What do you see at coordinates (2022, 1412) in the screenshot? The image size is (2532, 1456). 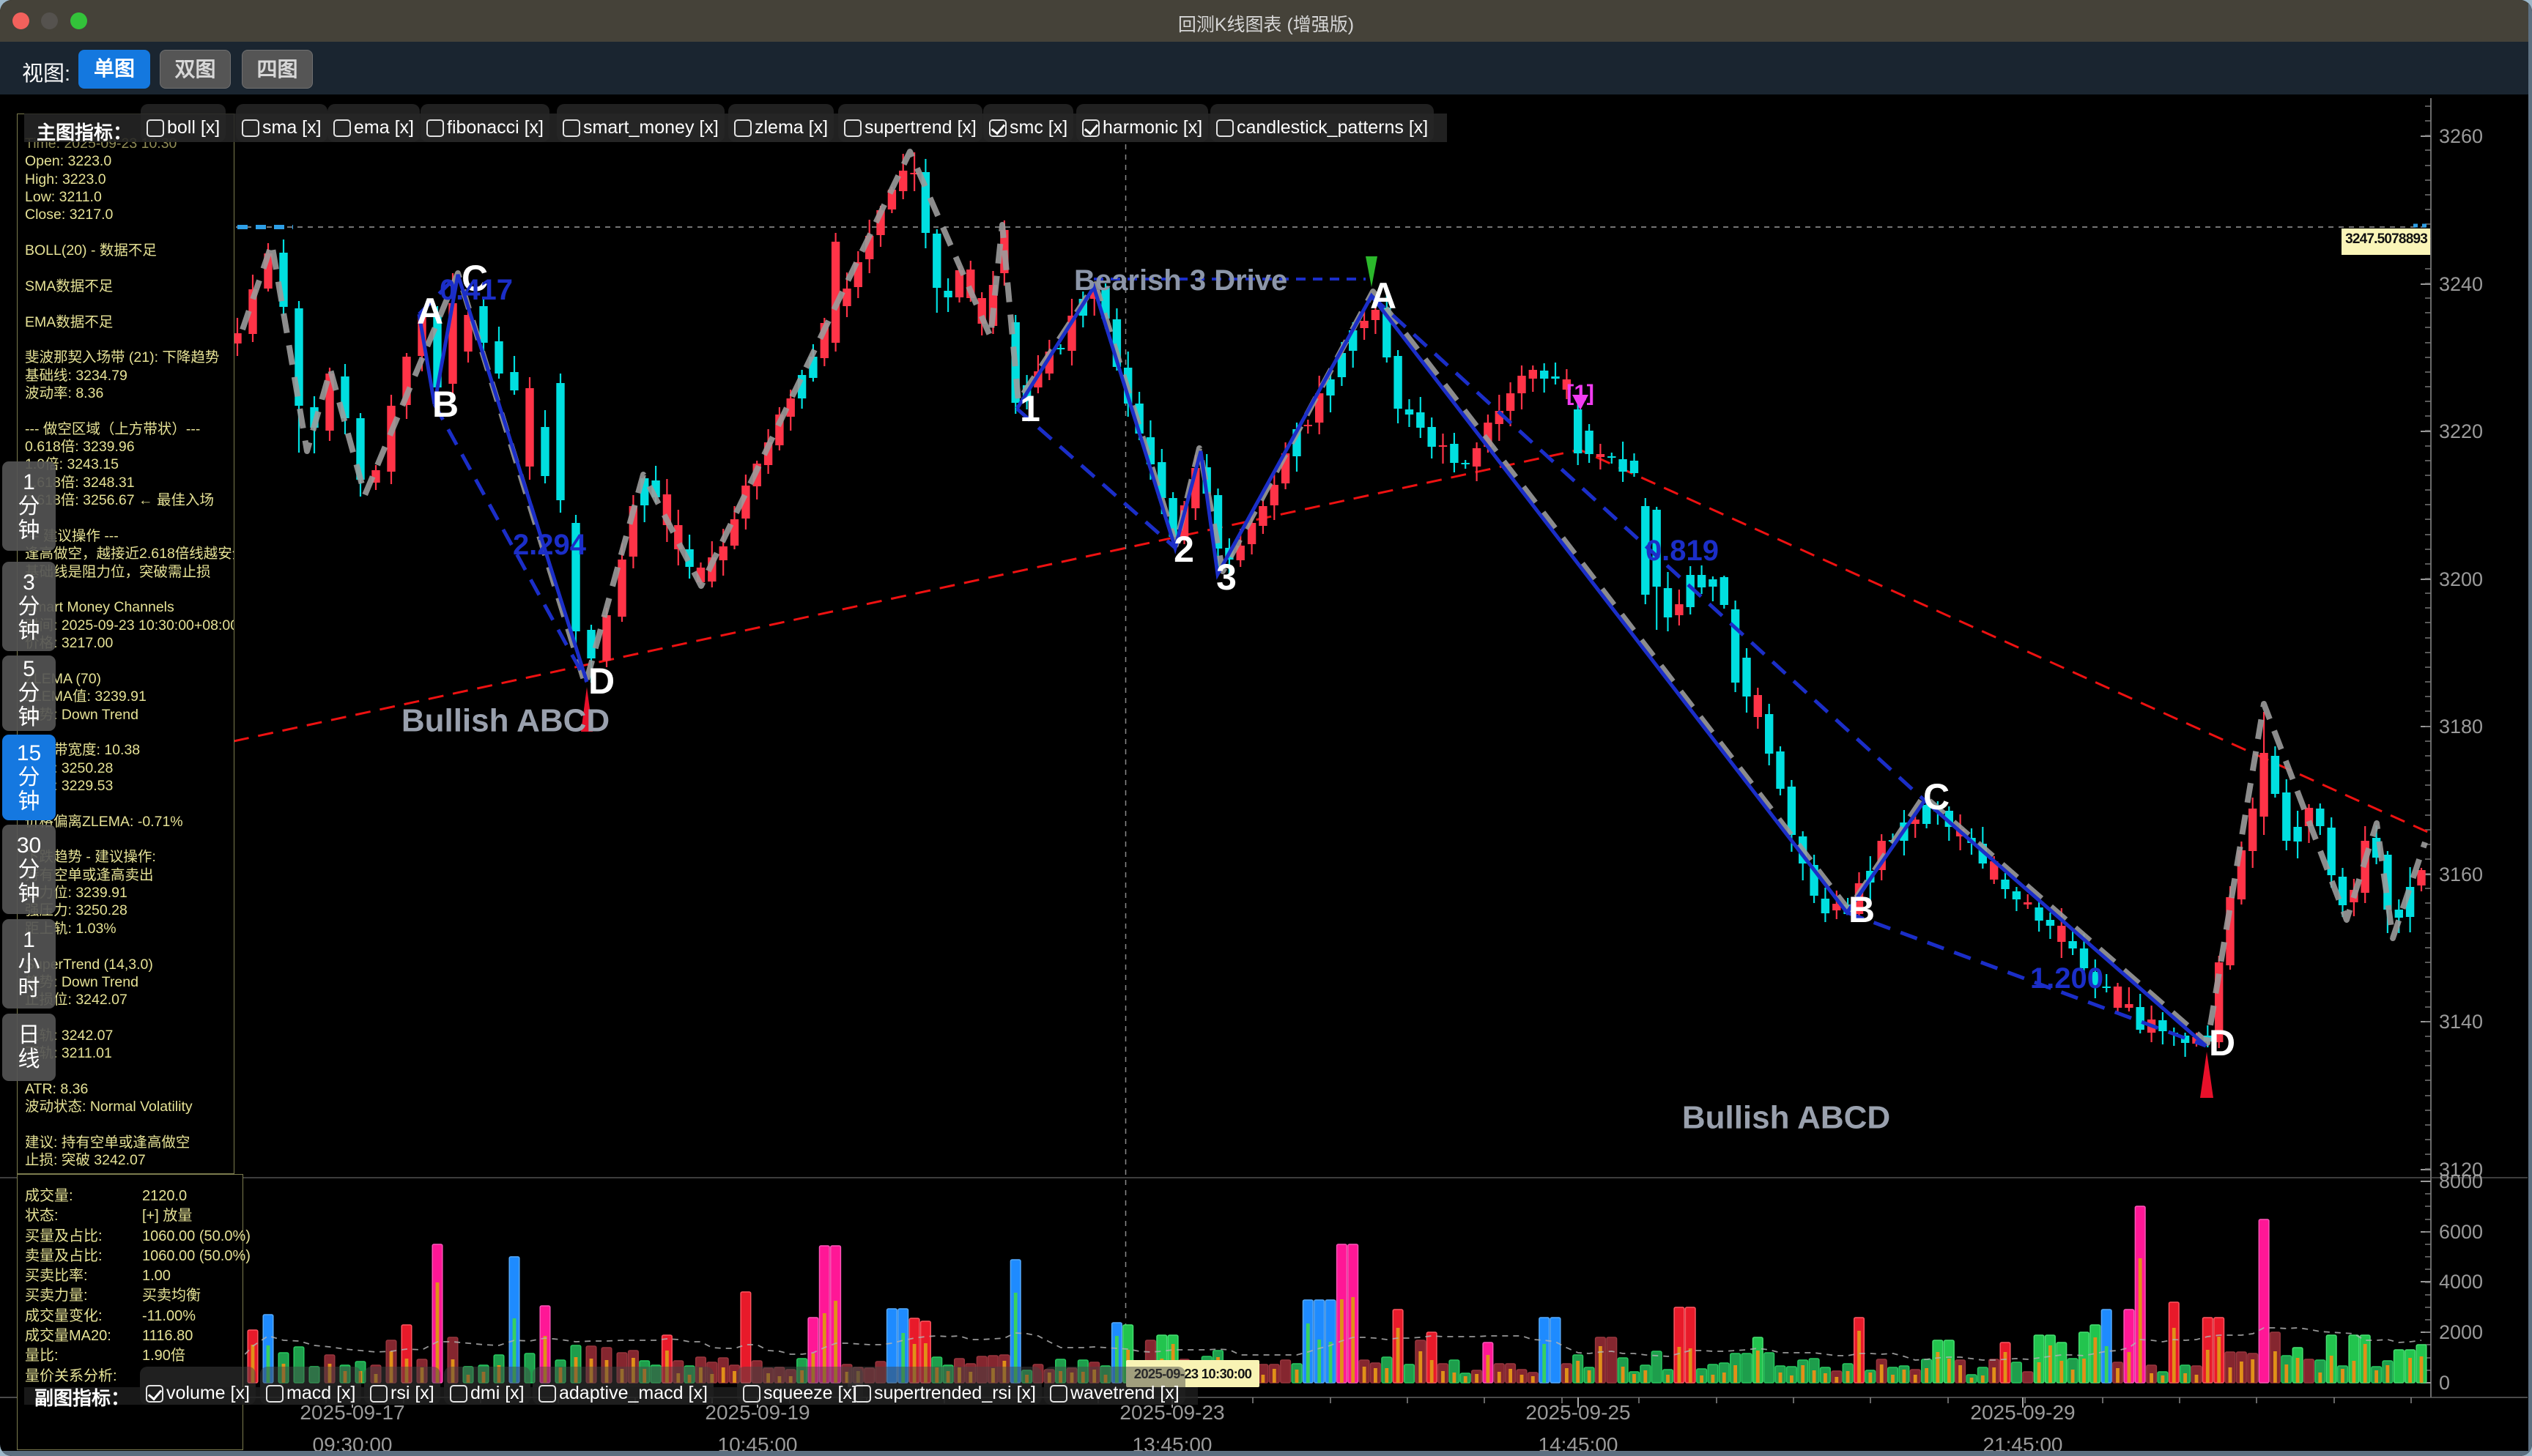 I see `svg-text: 2025-09-29` at bounding box center [2022, 1412].